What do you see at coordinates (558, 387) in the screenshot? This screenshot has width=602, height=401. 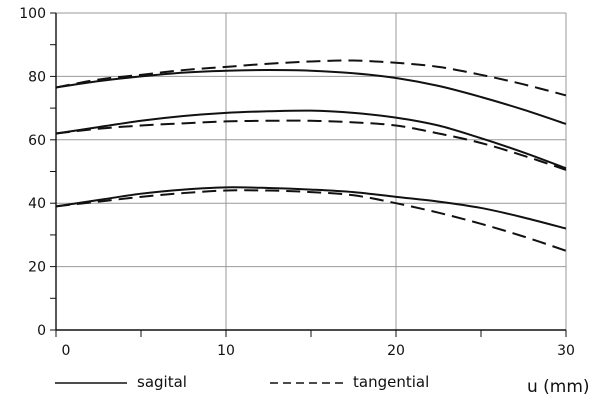 I see `x-axis-label: u (mm)` at bounding box center [558, 387].